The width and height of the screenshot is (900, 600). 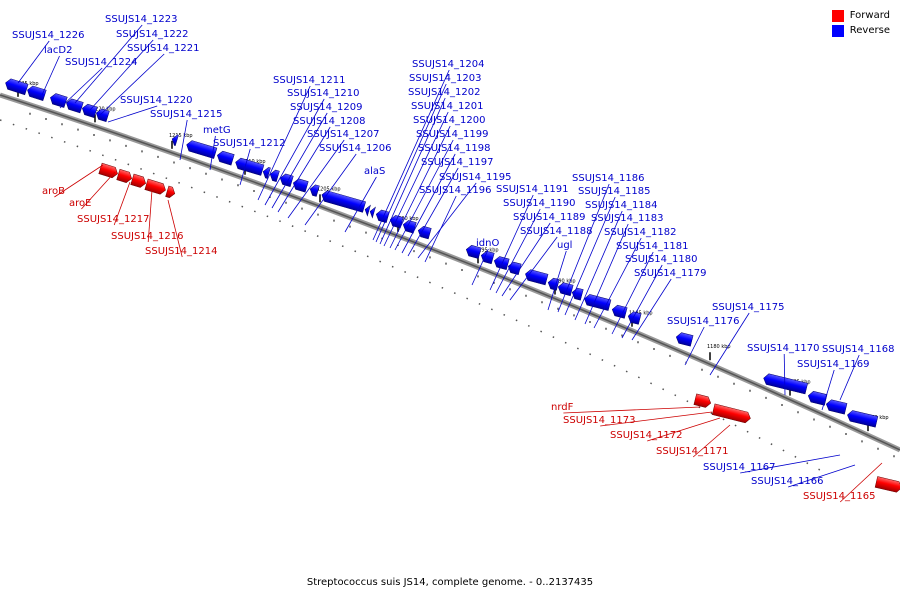 What do you see at coordinates (661, 259) in the screenshot?
I see `reverse-gene-label: SSUJS14_1180` at bounding box center [661, 259].